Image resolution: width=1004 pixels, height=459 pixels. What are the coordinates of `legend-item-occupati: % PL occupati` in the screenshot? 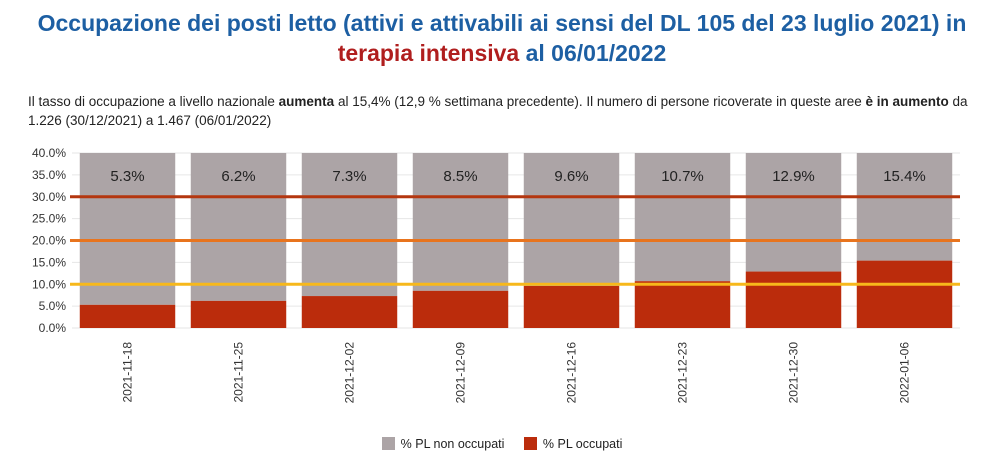 It's located at (573, 443).